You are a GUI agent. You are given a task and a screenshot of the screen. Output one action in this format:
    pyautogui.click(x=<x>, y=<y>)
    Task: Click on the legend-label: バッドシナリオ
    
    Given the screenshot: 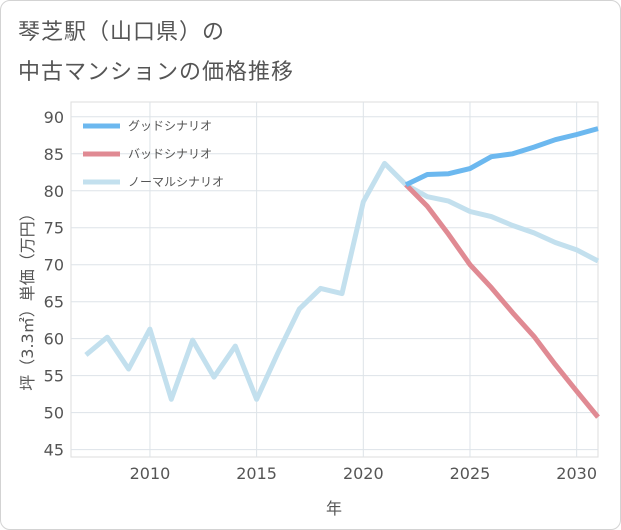 What is the action you would take?
    pyautogui.click(x=170, y=154)
    